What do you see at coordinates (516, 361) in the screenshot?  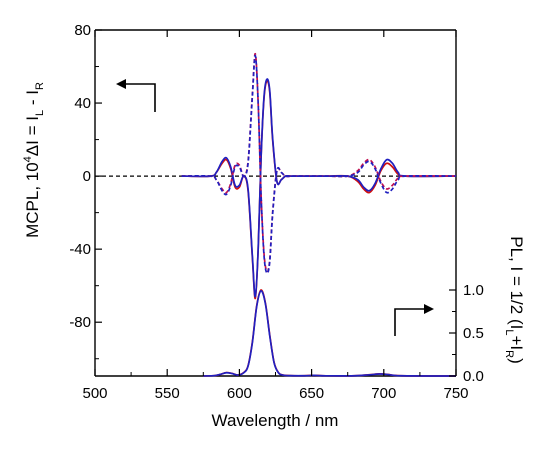 I see `right-axis-title-end: )` at bounding box center [516, 361].